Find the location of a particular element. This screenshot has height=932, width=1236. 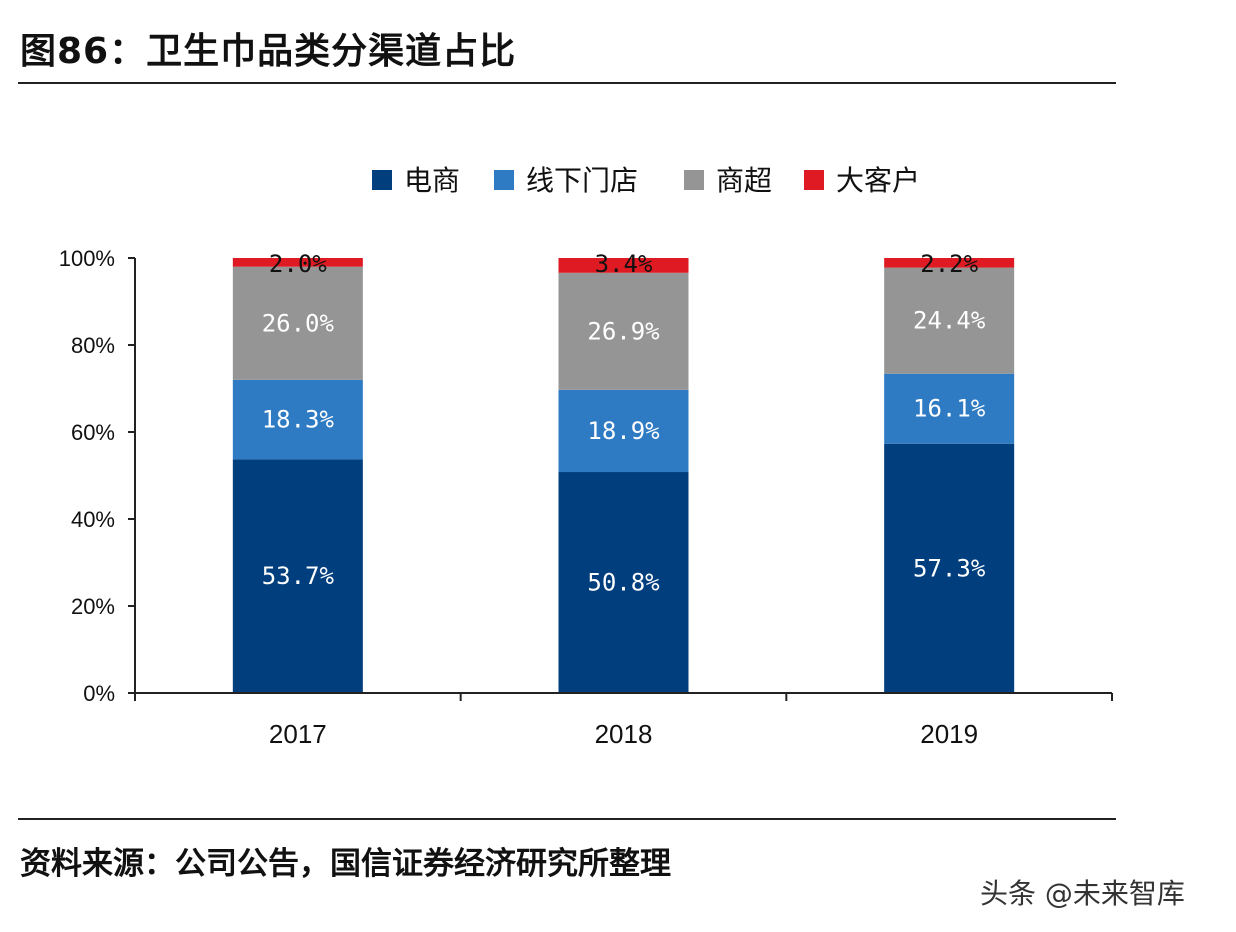

bar-segment-电商-2018 is located at coordinates (623, 582).